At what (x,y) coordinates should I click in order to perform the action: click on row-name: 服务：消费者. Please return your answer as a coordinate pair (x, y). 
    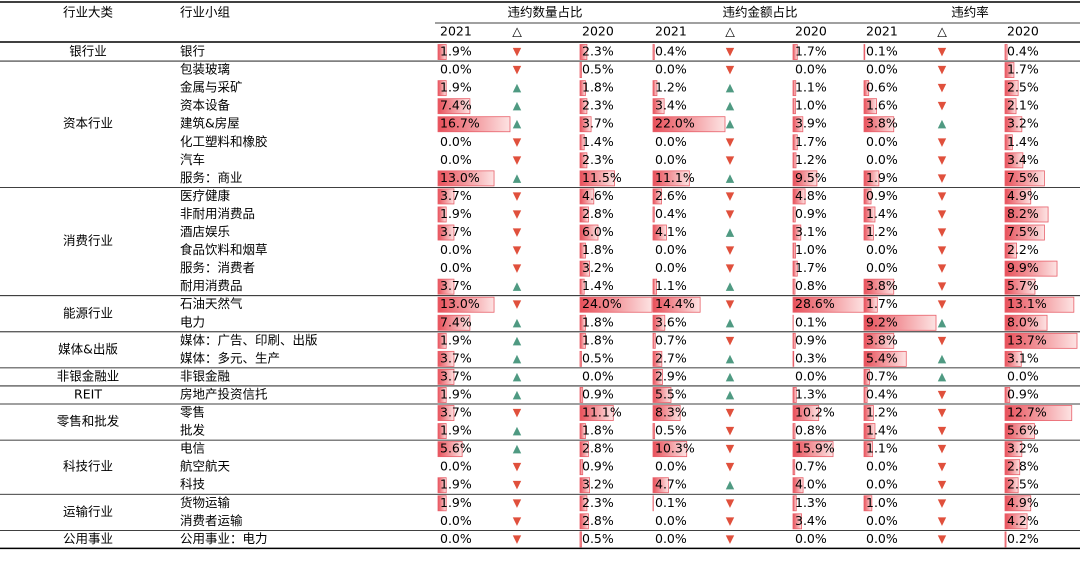
    Looking at the image, I should click on (217, 267).